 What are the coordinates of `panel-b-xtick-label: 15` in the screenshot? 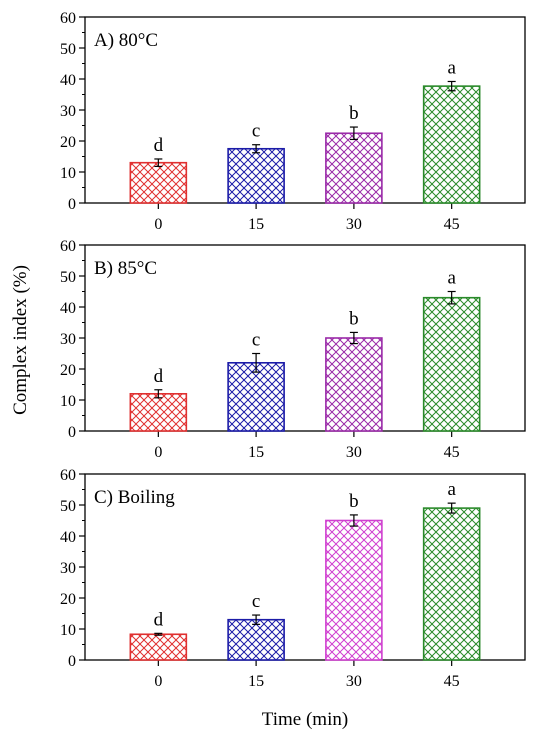 It's located at (256, 452).